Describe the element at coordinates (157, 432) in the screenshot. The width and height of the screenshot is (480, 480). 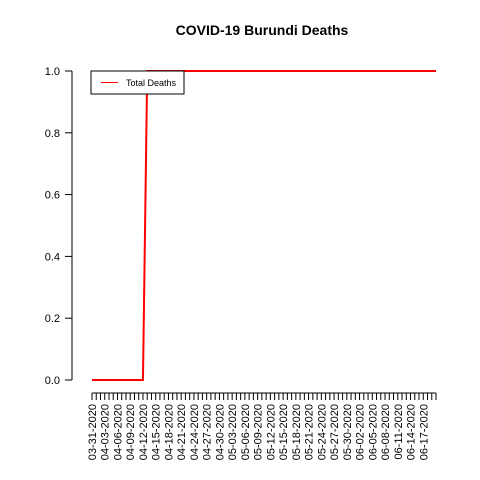
I see `x-tick-label: 04-15-2020` at that location.